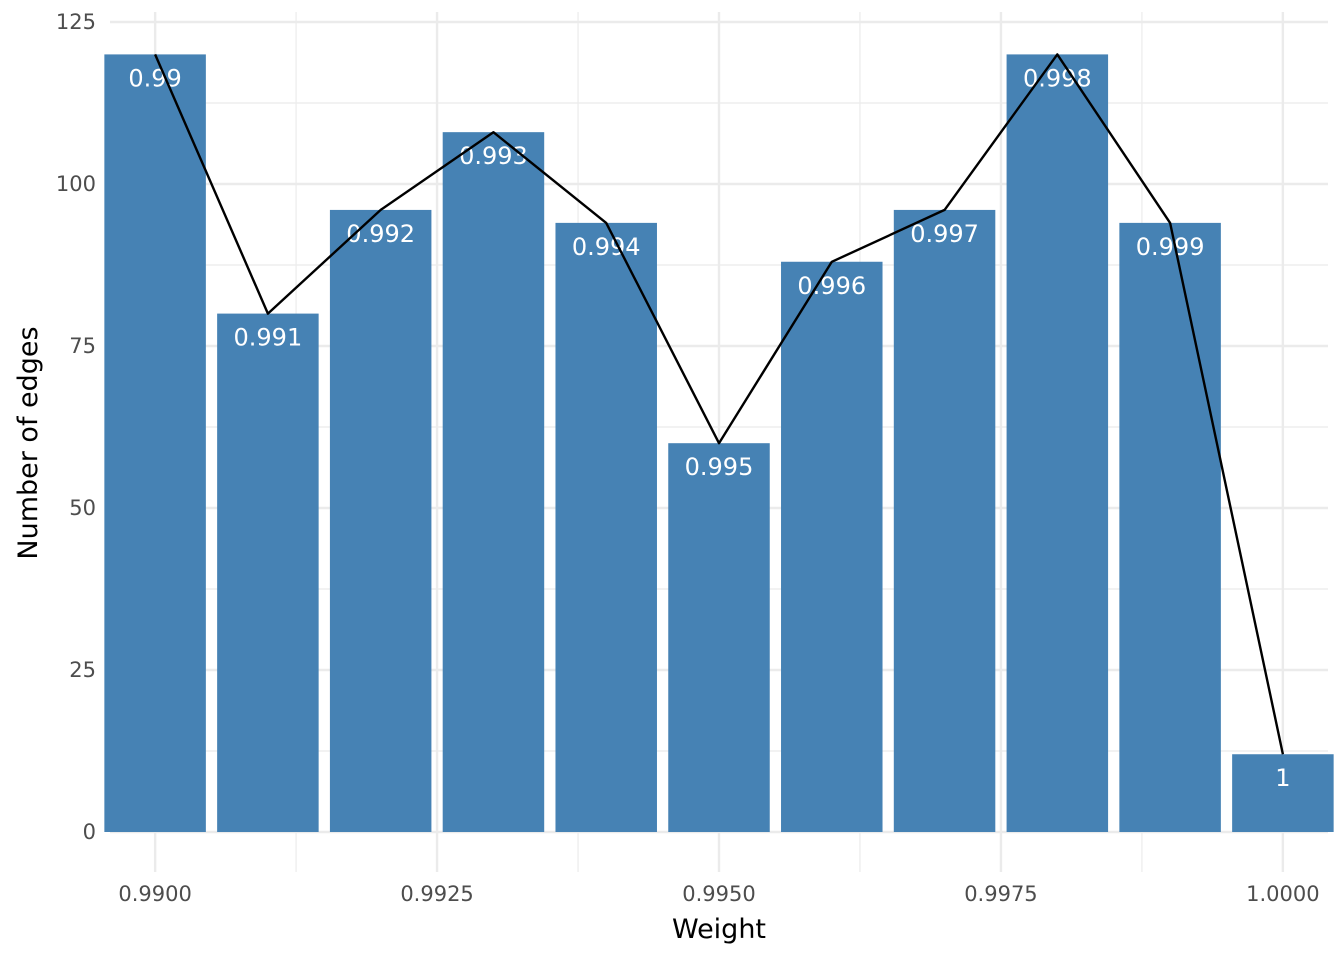 The image size is (1344, 960). I want to click on x-tick-label: 0.9950, so click(718, 894).